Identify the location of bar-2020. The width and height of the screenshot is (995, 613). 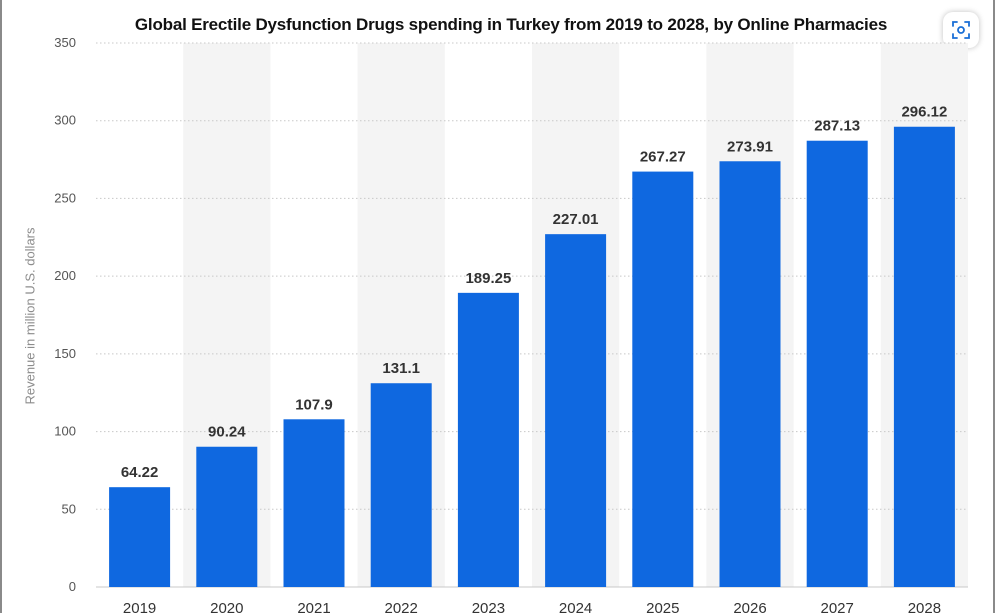
(227, 516).